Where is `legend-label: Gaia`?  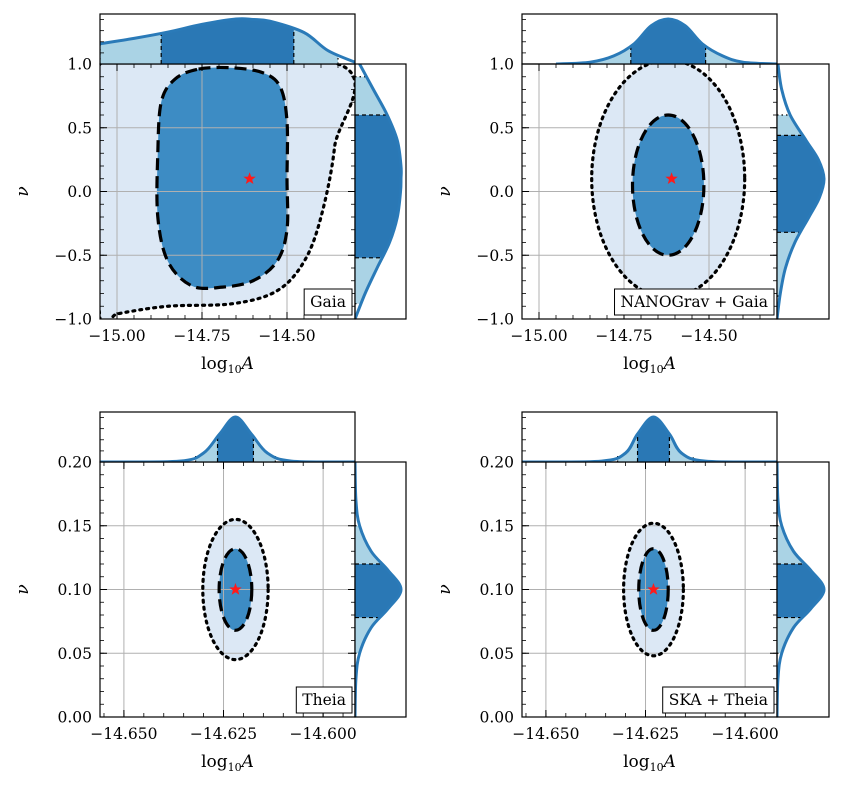
legend-label: Gaia is located at coordinates (328, 302).